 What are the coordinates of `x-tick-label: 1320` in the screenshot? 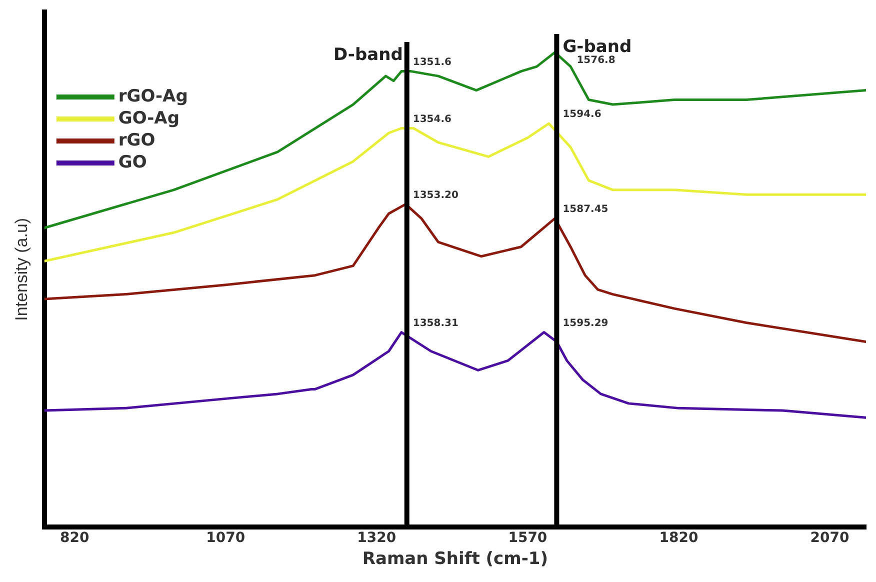 It's located at (376, 538).